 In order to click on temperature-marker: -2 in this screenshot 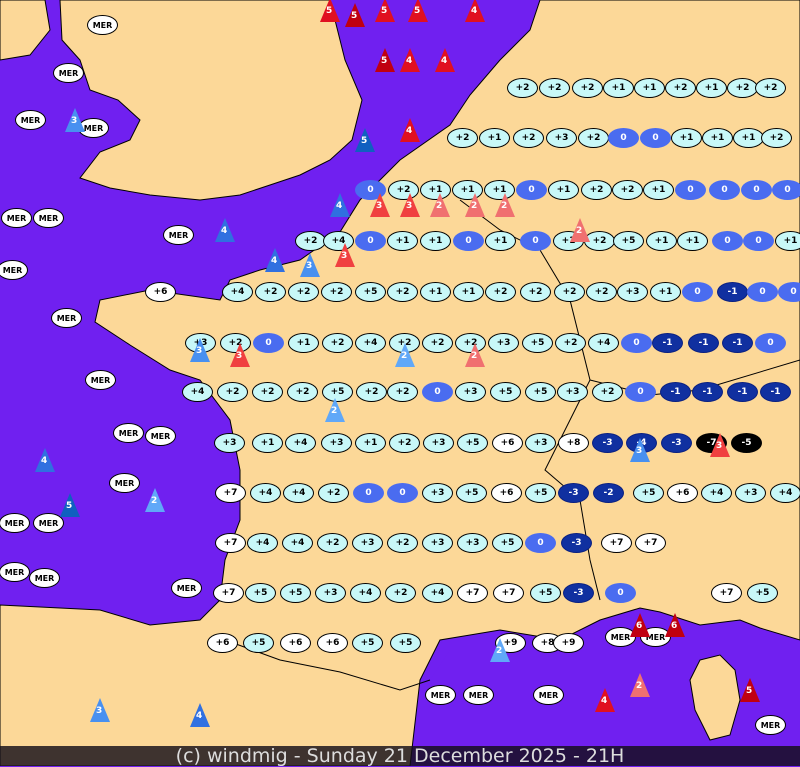, I will do `click(608, 493)`.